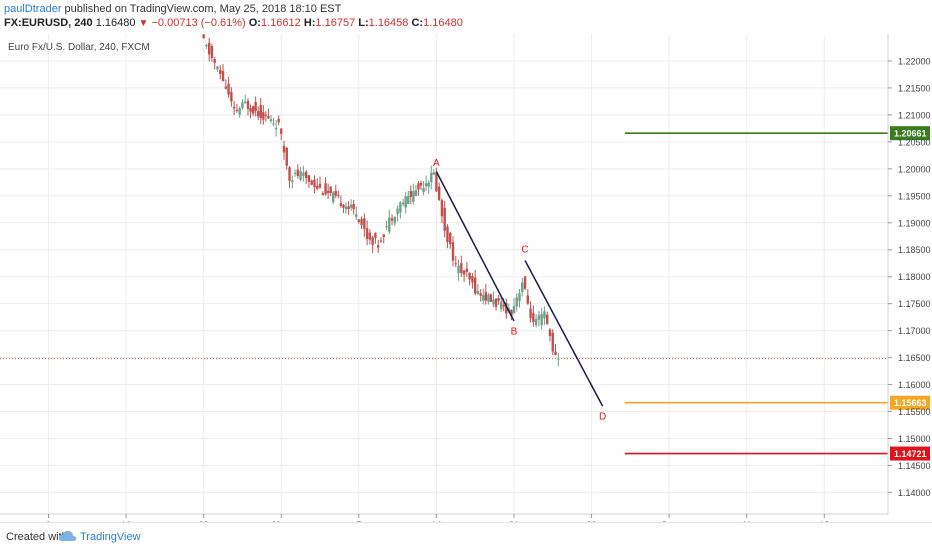  Describe the element at coordinates (466, 536) in the screenshot. I see `footer: Created with TradingView` at that location.